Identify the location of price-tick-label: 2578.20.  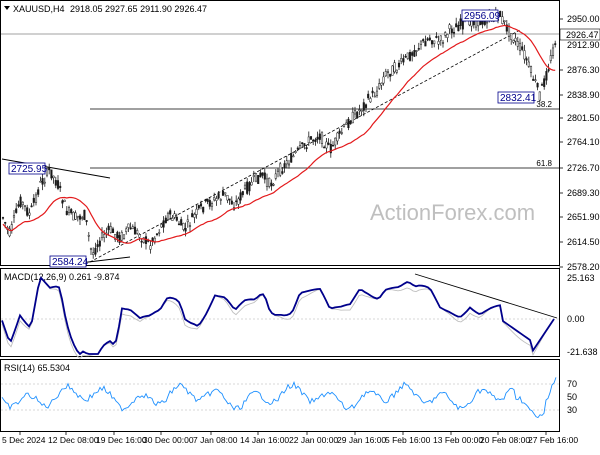
(583, 267).